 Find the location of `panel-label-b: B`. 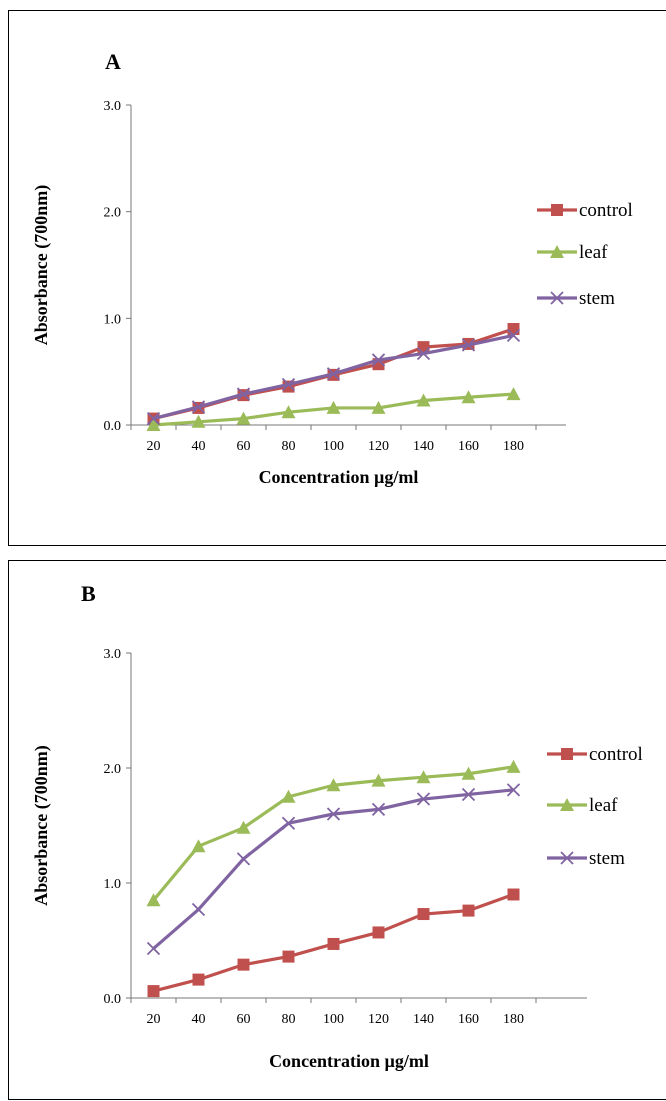

panel-label-b: B is located at coordinates (88, 593).